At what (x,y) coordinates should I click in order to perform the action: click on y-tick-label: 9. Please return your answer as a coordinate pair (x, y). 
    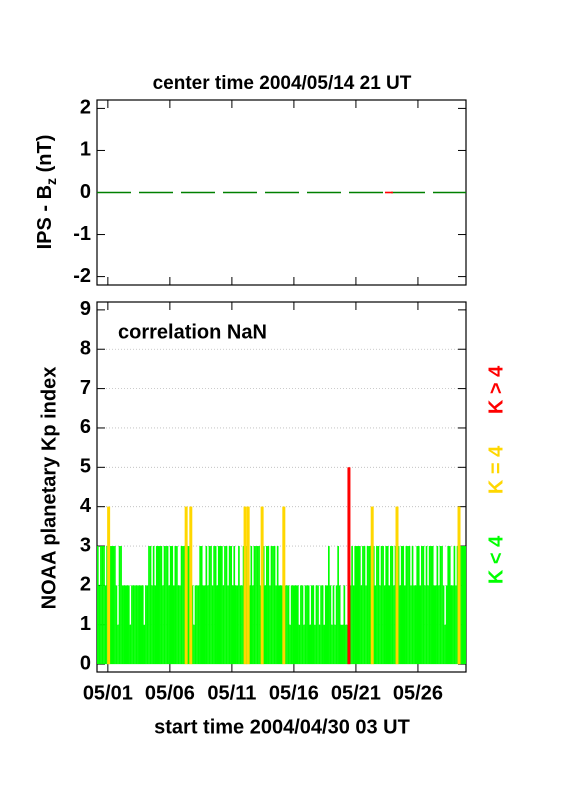
    Looking at the image, I should click on (85, 309).